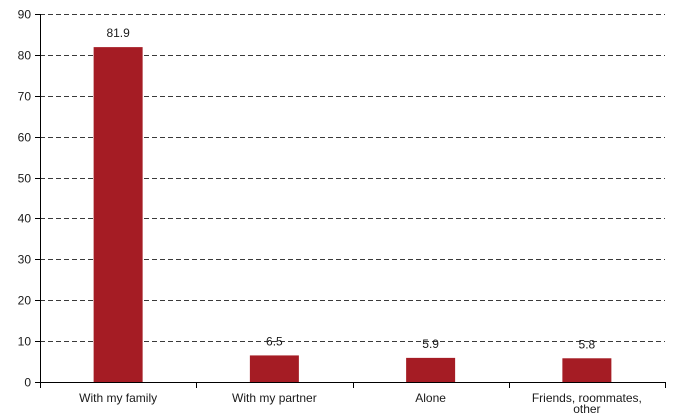  Describe the element at coordinates (587, 398) in the screenshot. I see `category-label: Friends, roommates,` at that location.